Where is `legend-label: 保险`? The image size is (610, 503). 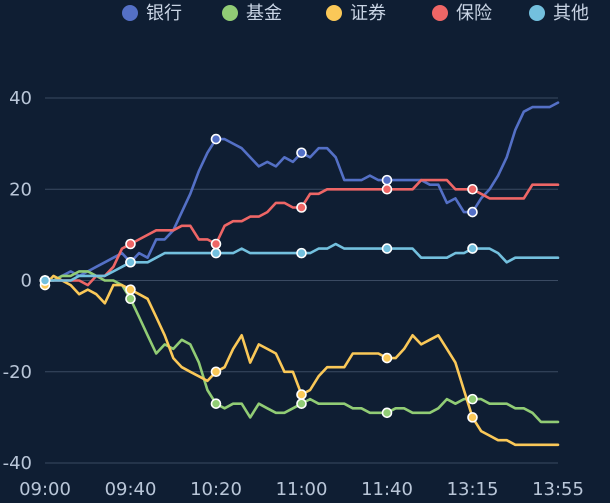
legend-label: 保险 is located at coordinates (474, 13).